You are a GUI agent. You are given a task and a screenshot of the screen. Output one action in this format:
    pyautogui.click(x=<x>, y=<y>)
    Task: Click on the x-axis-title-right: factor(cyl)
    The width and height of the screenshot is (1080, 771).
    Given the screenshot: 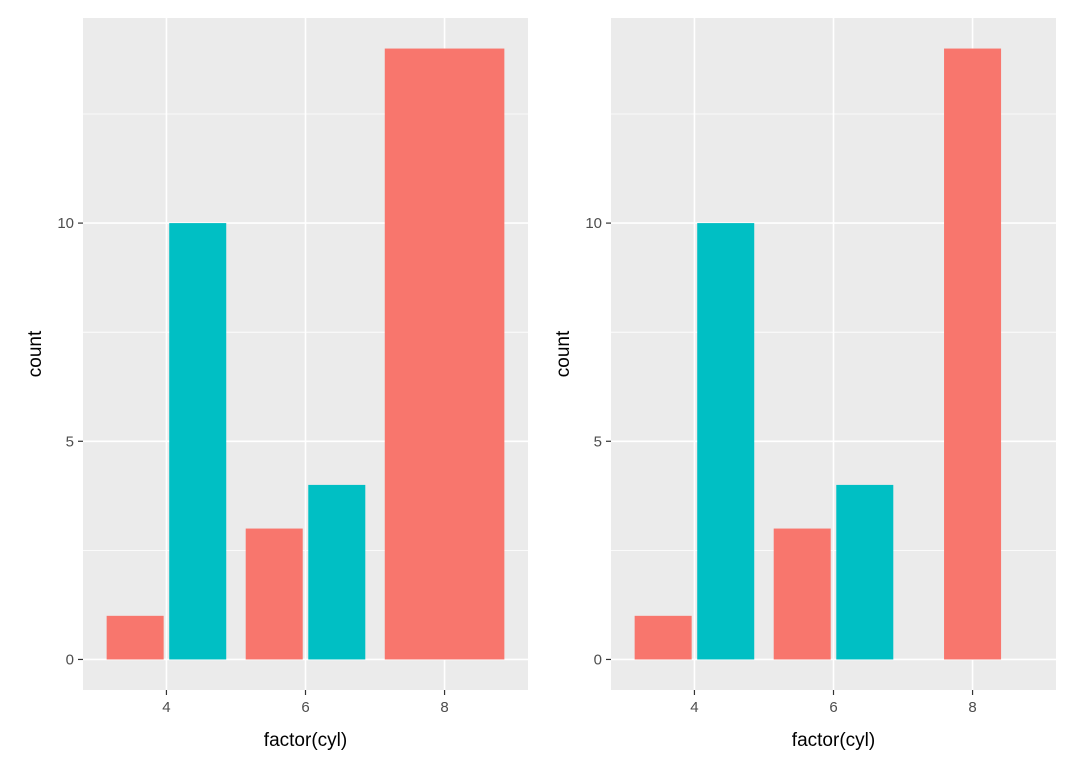 What is the action you would take?
    pyautogui.click(x=833, y=740)
    